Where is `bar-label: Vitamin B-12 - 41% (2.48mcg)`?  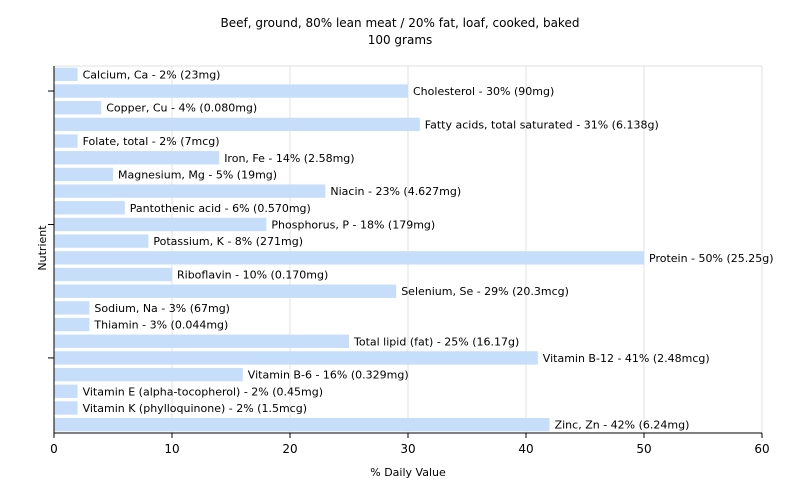
bar-label: Vitamin B-12 - 41% (2.48mcg) is located at coordinates (626, 358).